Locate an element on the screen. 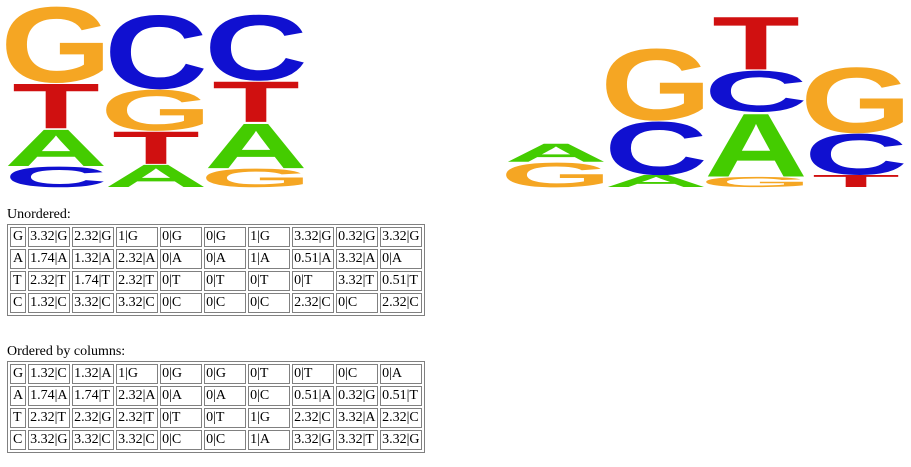 The image size is (911, 467). matrix-cell: 1|A is located at coordinates (269, 259).